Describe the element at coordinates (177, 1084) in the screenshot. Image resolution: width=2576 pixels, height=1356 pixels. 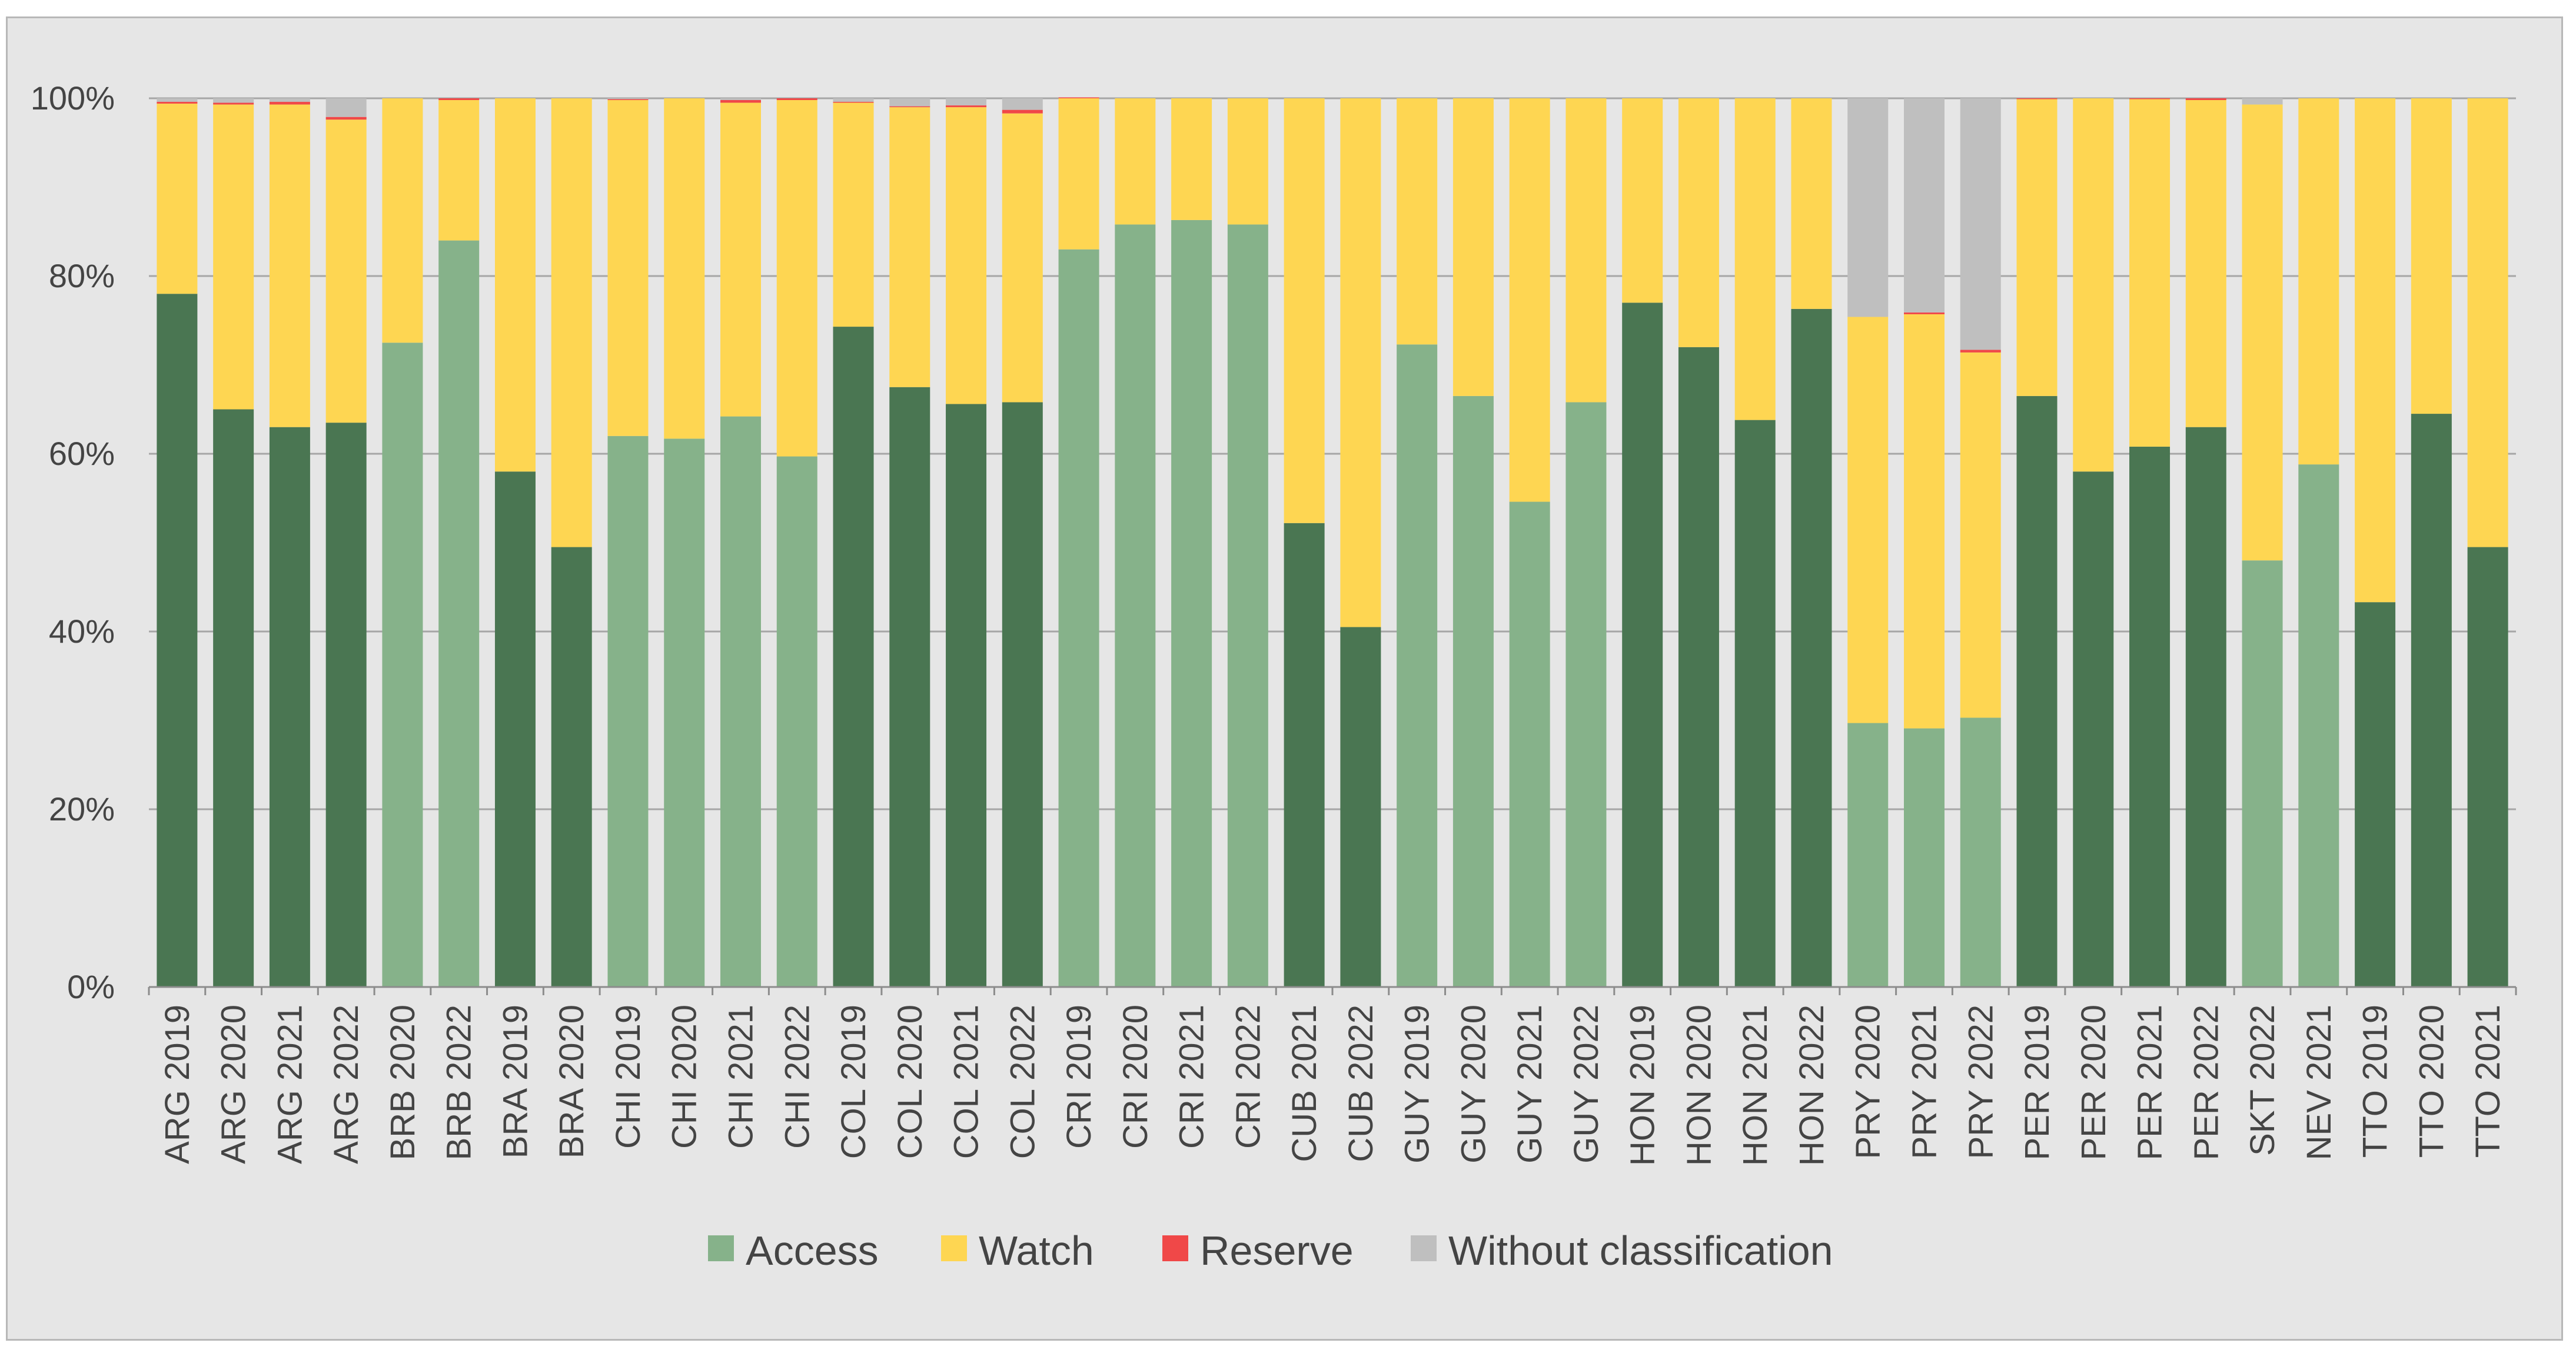
I see `category-label: ARG 2019` at that location.